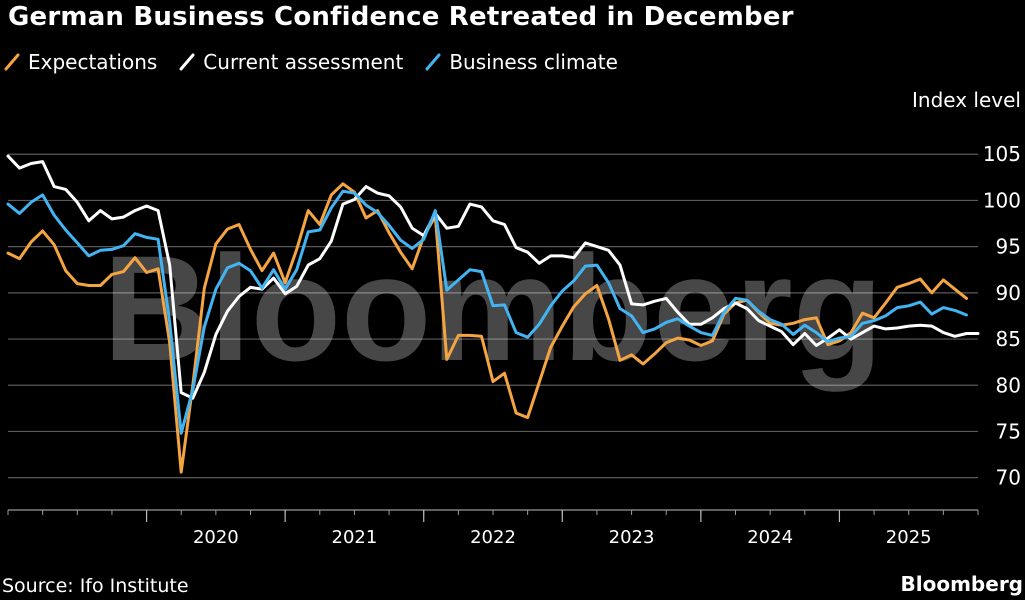 This screenshot has width=1025, height=600. Describe the element at coordinates (1002, 200) in the screenshot. I see `y-tick-label: 100` at that location.